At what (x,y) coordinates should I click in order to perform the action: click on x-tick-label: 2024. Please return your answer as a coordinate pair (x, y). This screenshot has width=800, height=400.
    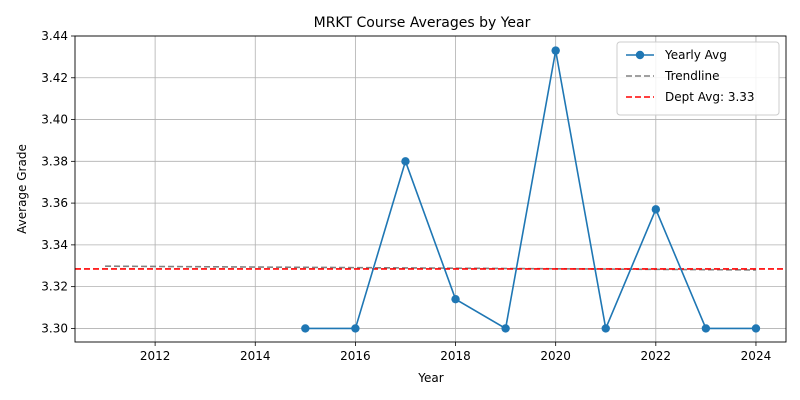
    Looking at the image, I should click on (756, 356).